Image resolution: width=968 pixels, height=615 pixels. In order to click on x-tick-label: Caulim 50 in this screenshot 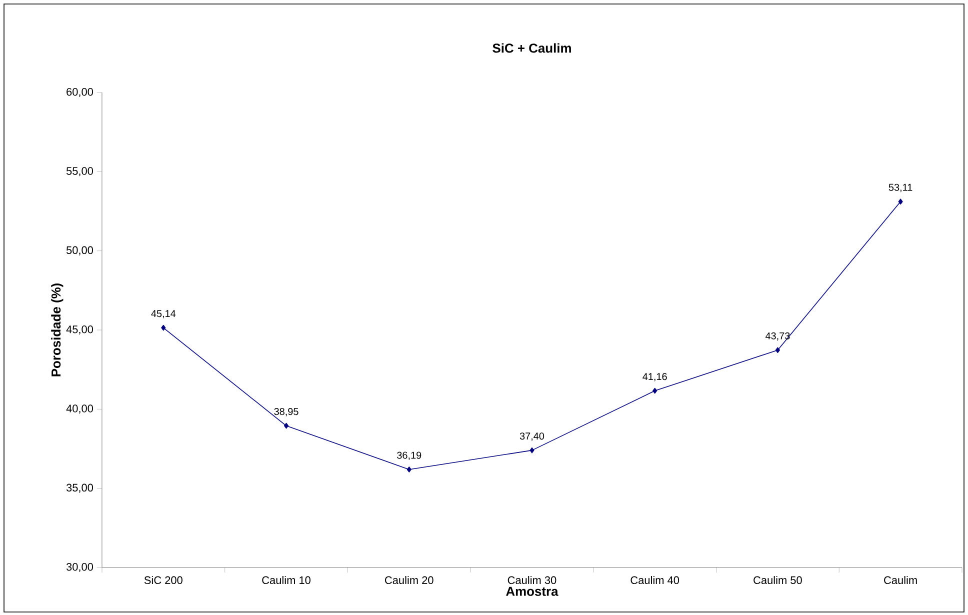, I will do `click(778, 580)`.